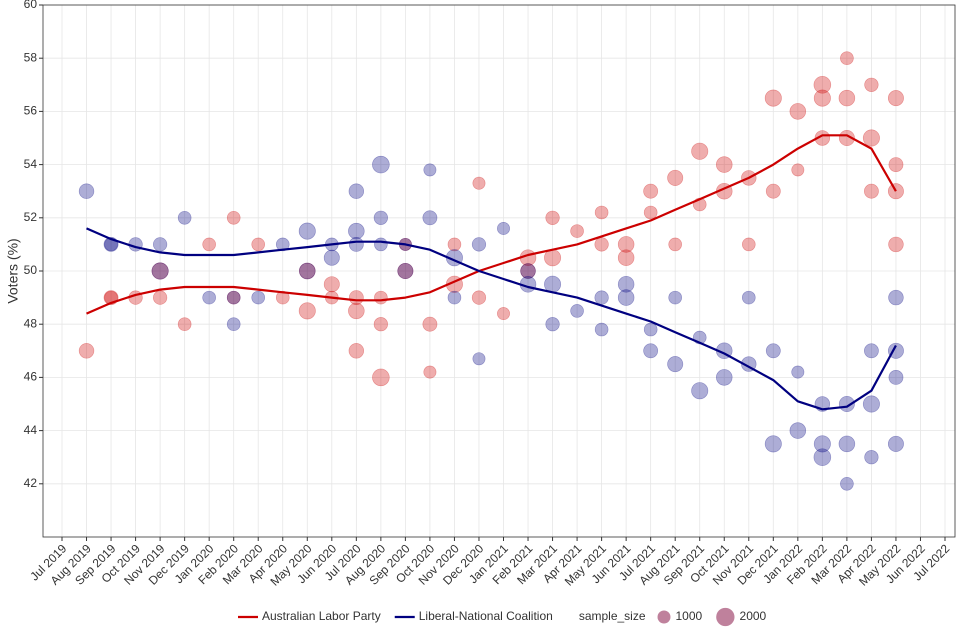 The height and width of the screenshot is (644, 960). What do you see at coordinates (612, 616) in the screenshot?
I see `legend-title: sample_size` at bounding box center [612, 616].